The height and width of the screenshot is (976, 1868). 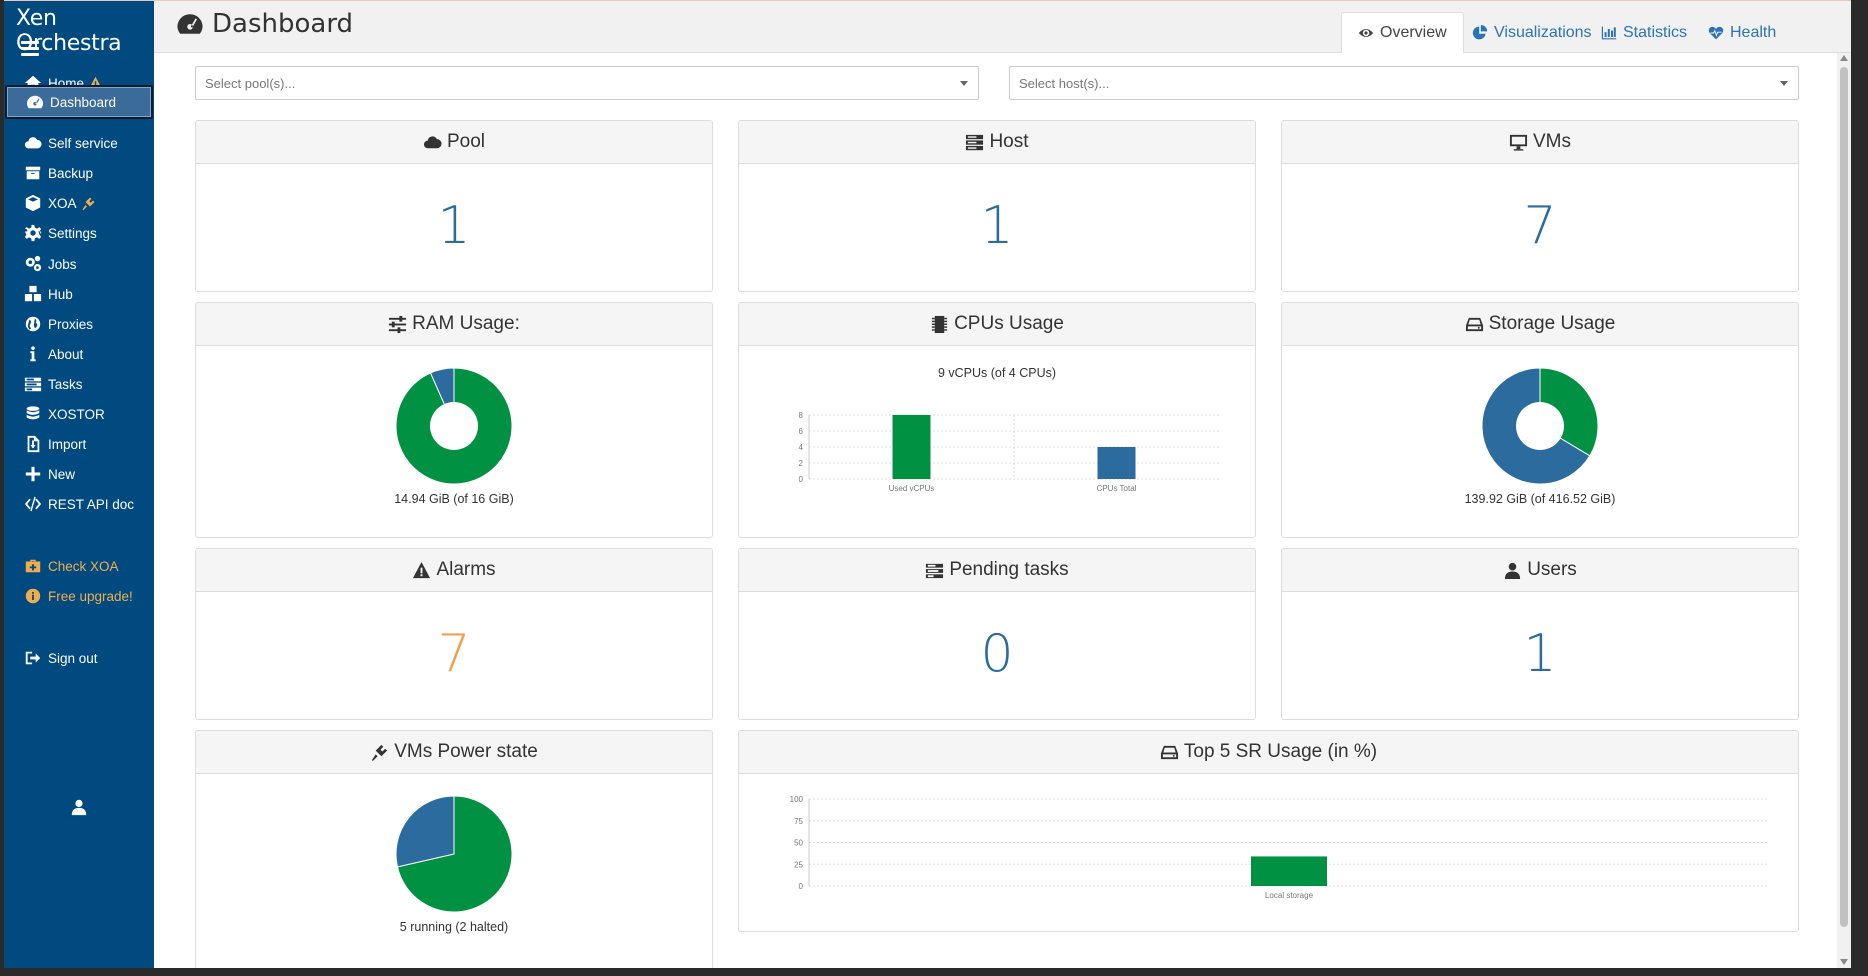 I want to click on sidebar-item-label: Sign out, so click(x=73, y=658).